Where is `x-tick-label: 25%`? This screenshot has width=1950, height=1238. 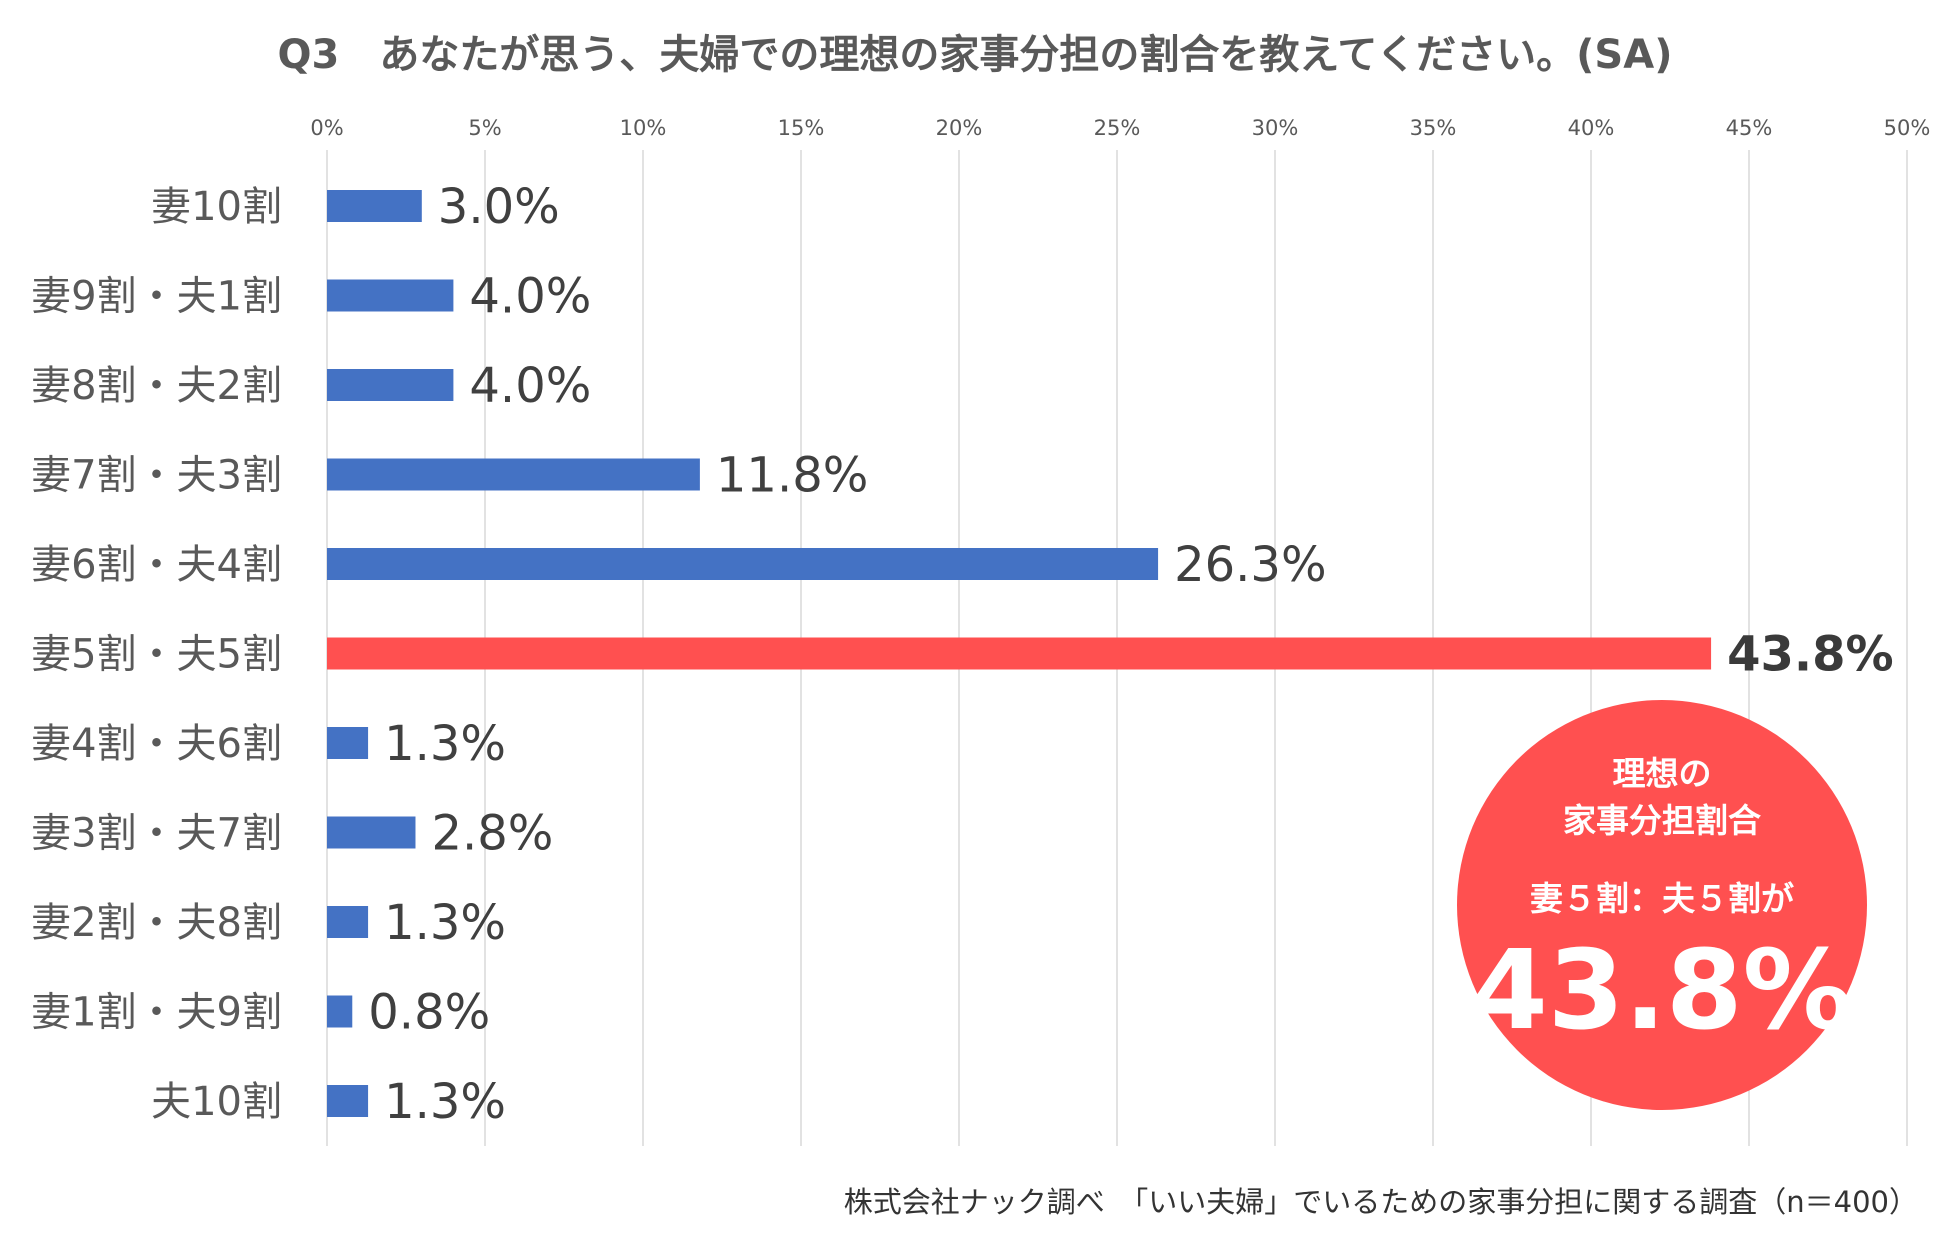
x-tick-label: 25% is located at coordinates (1117, 128).